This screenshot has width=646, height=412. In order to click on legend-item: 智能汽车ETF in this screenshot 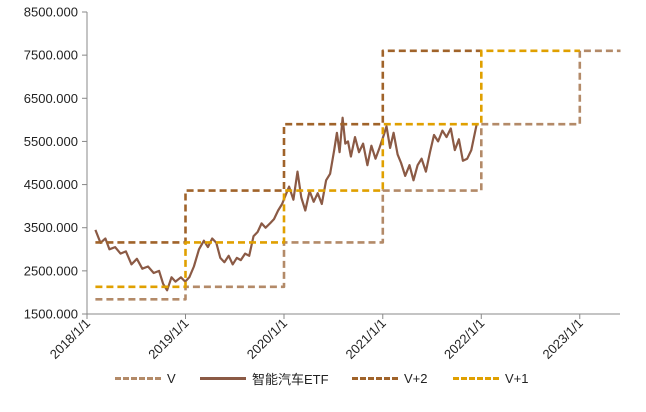, I will do `click(264, 378)`.